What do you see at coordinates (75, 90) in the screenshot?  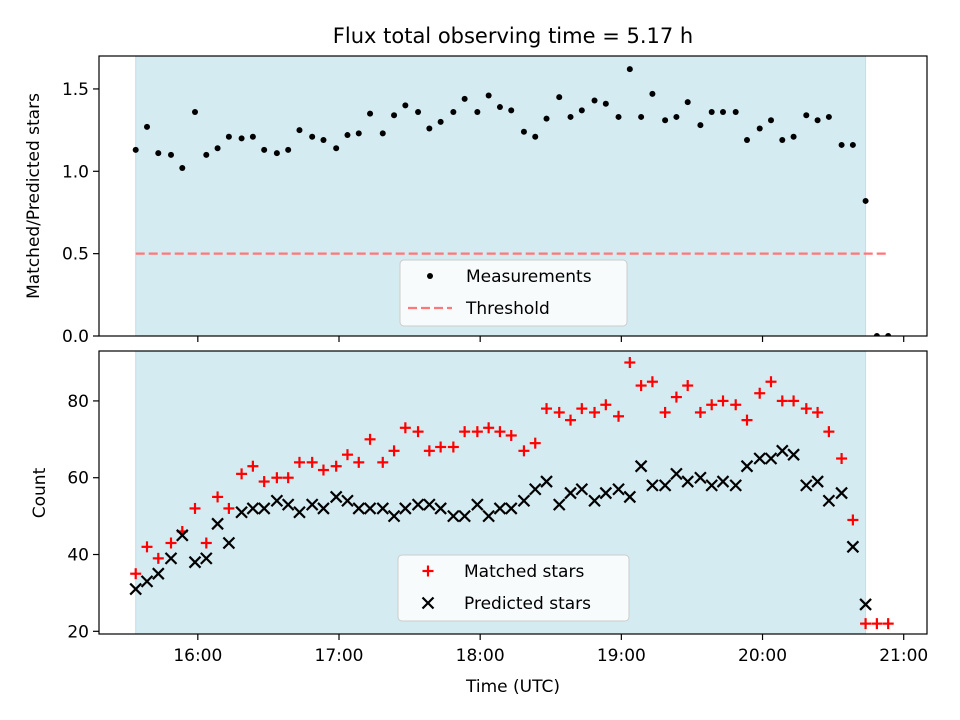 I see `y-tick-label: 1.5` at bounding box center [75, 90].